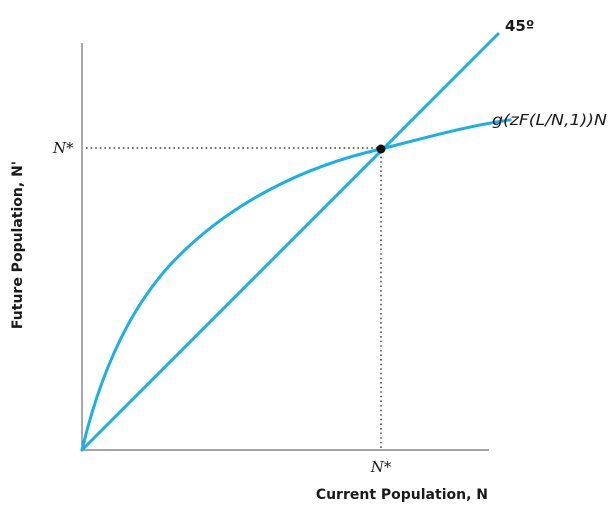 This screenshot has width=616, height=511. Describe the element at coordinates (381, 149) in the screenshot. I see `steady-state-point` at that location.